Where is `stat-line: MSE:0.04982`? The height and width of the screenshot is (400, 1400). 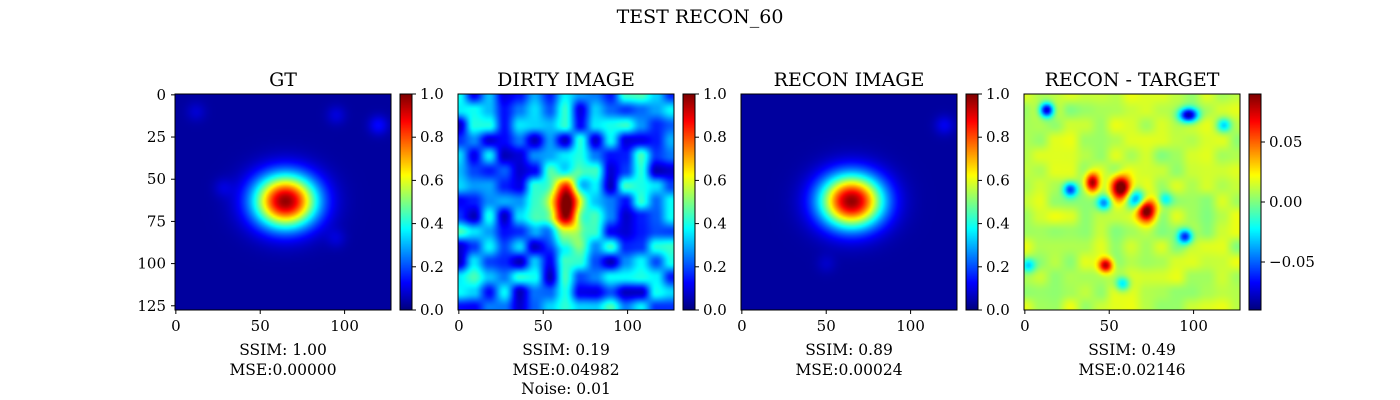 stat-line: MSE:0.04982 is located at coordinates (565, 370).